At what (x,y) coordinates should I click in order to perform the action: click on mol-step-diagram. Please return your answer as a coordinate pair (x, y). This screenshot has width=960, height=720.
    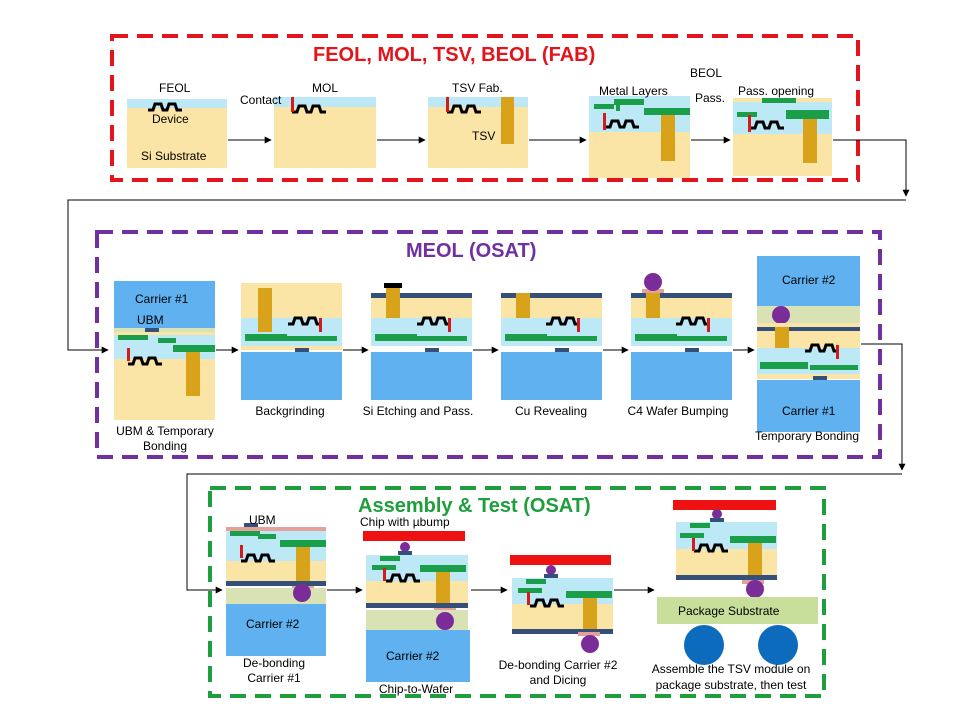
    Looking at the image, I should click on (325, 132).